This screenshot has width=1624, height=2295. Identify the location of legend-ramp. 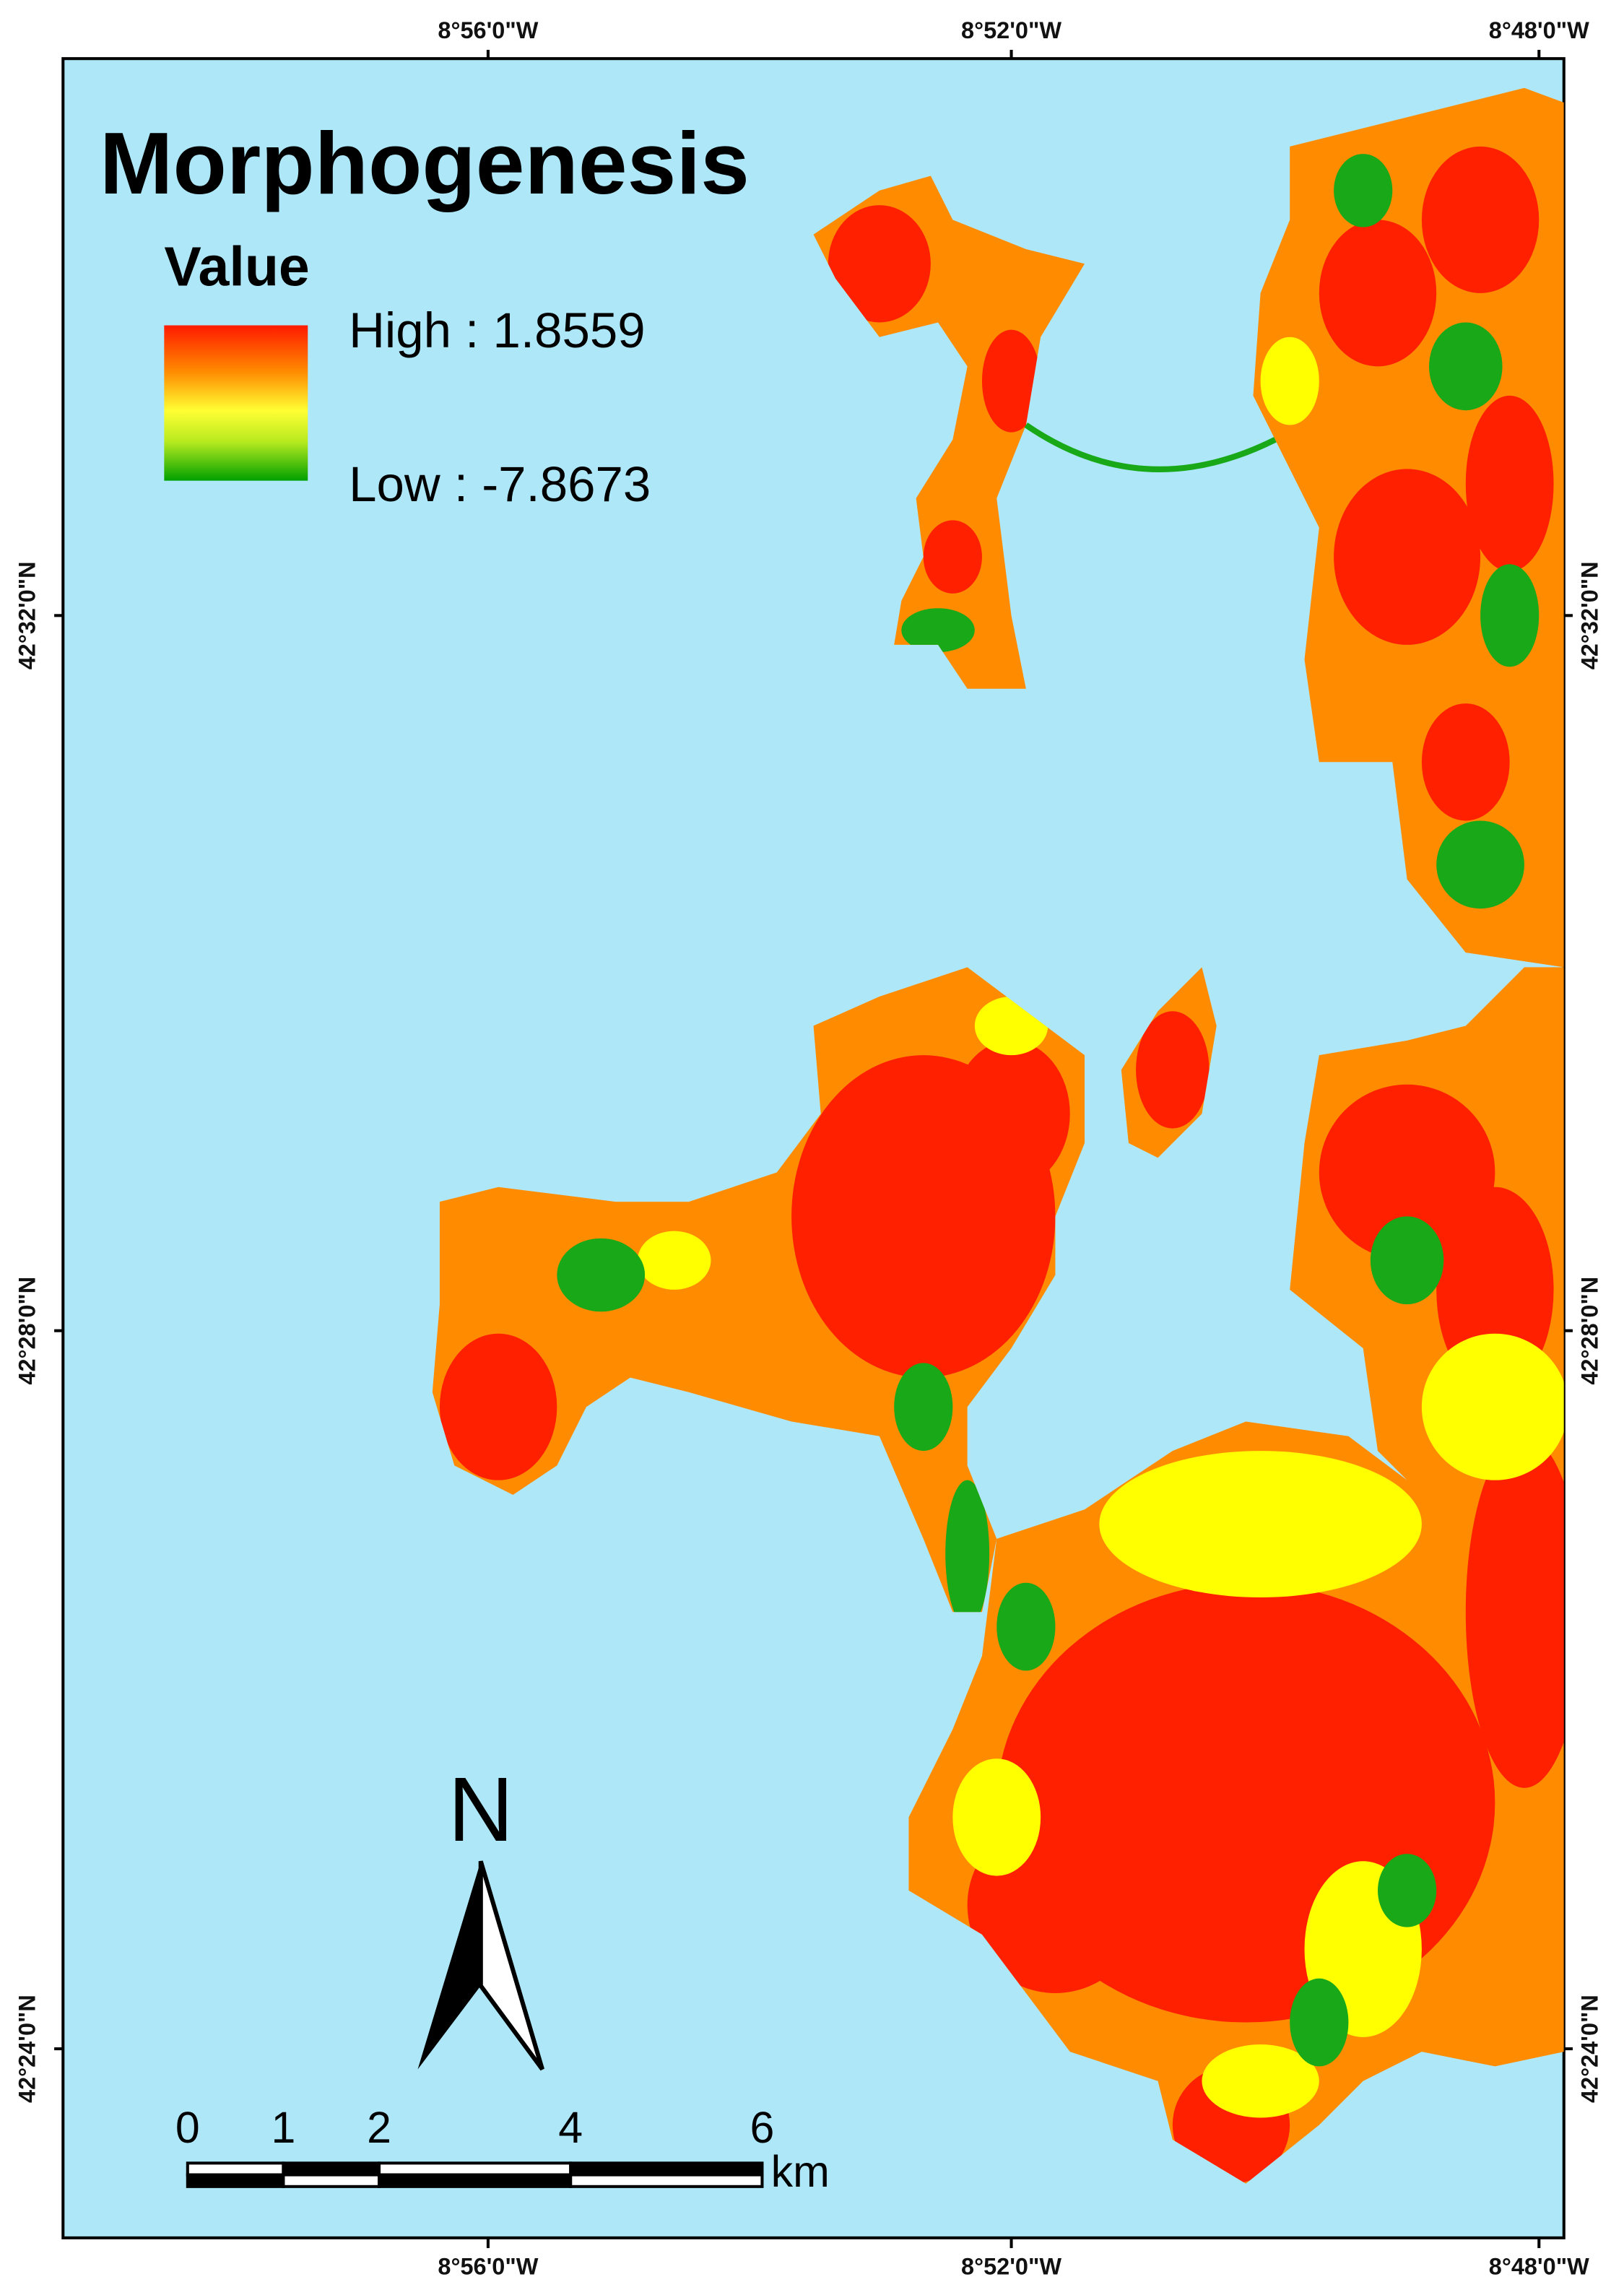
(236, 403).